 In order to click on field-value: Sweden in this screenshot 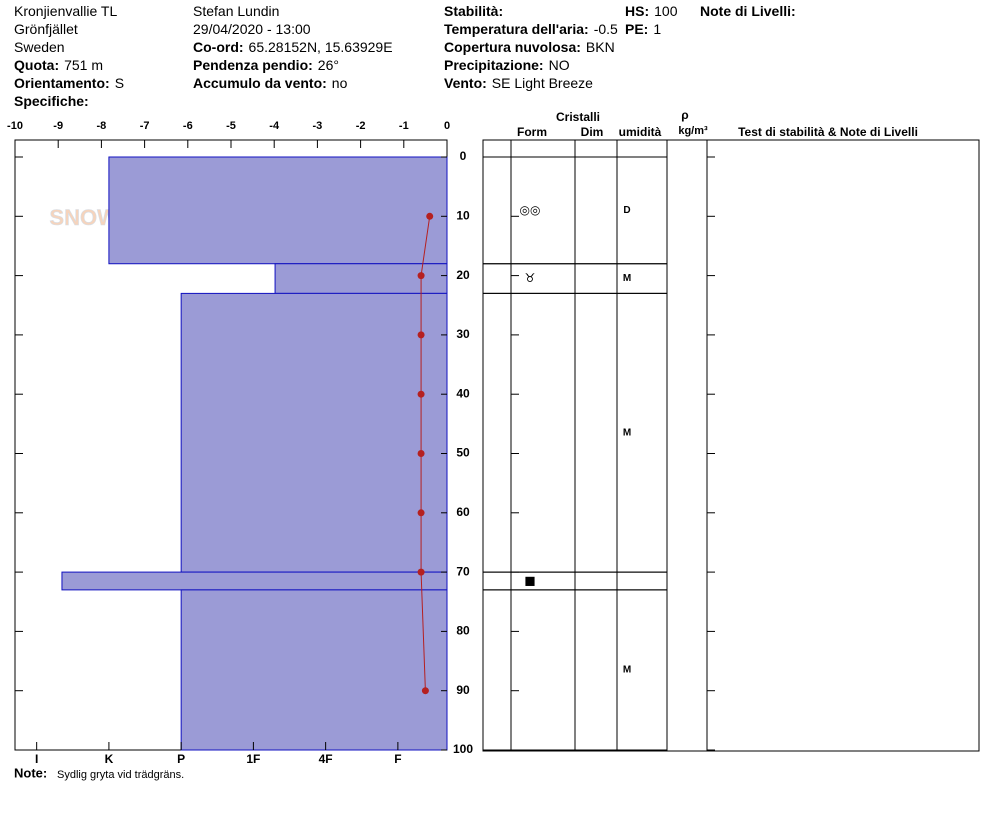, I will do `click(39, 47)`.